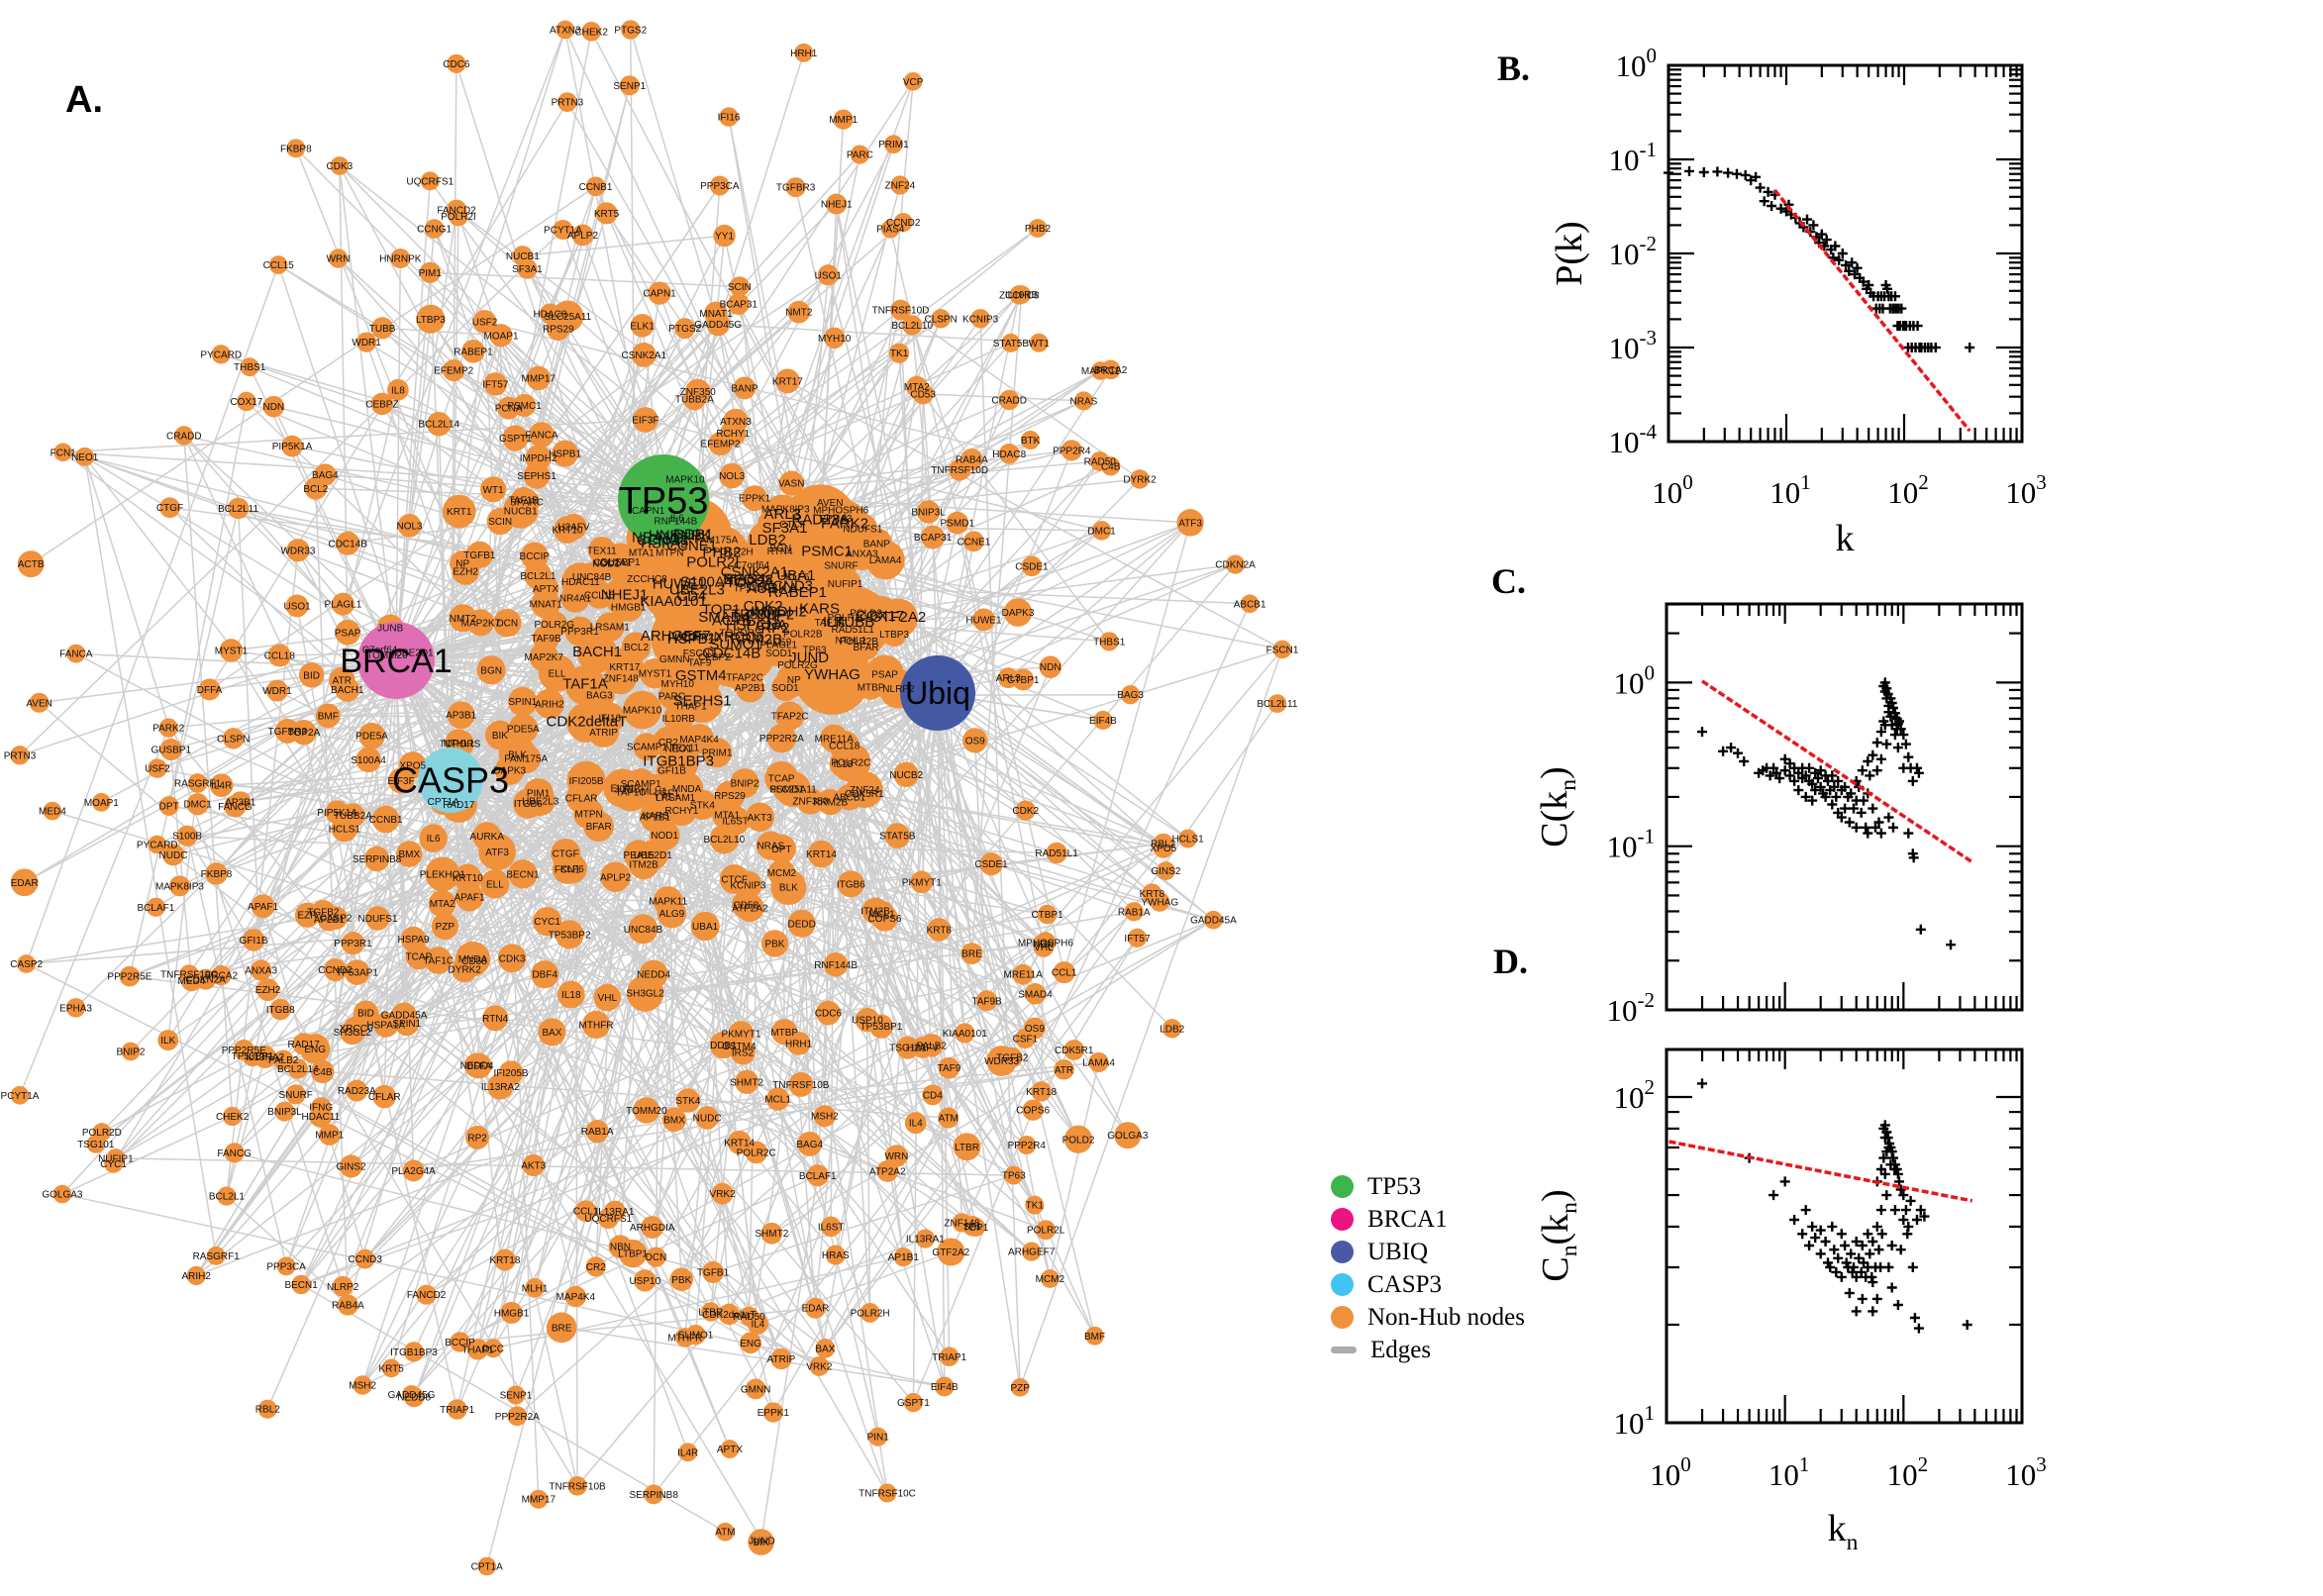  What do you see at coordinates (507, 624) in the screenshot?
I see `gene-label: DCN` at bounding box center [507, 624].